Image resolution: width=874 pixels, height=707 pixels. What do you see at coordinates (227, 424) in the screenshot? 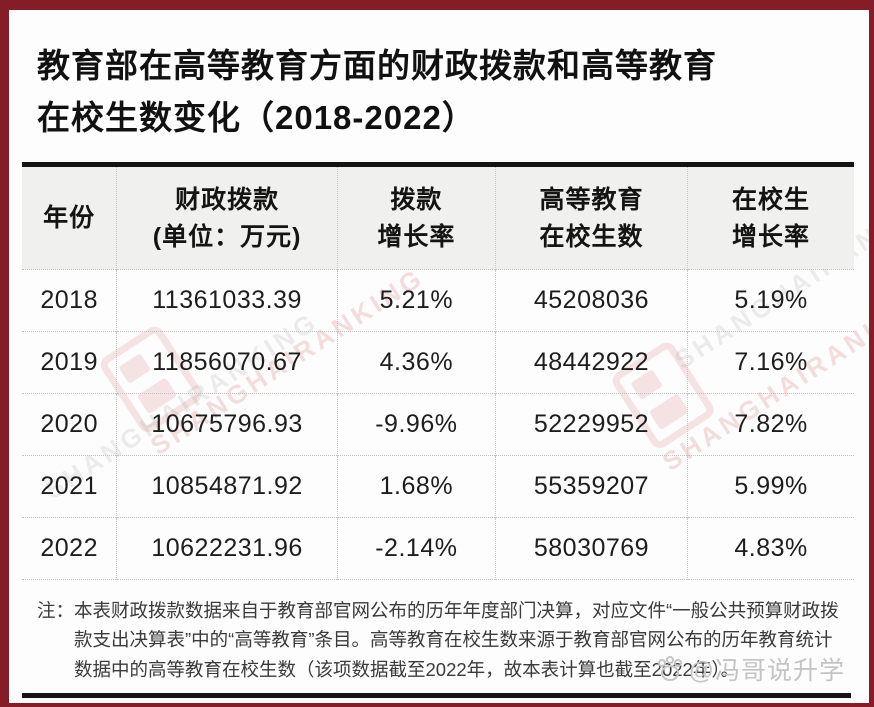
I see `allocation-cell: 10675796.93` at bounding box center [227, 424].